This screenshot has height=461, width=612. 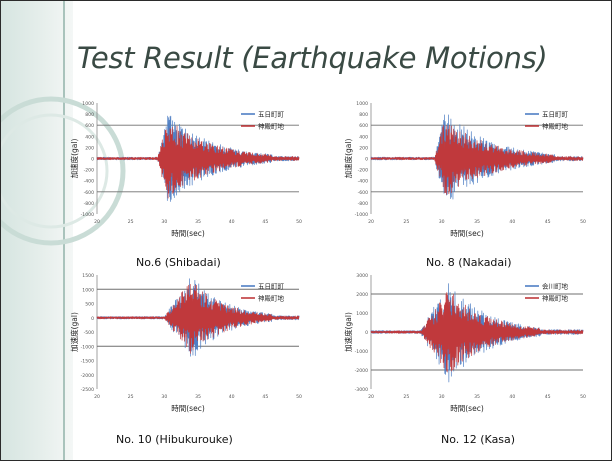 I want to click on legend-label: 会川町地, so click(x=555, y=285).